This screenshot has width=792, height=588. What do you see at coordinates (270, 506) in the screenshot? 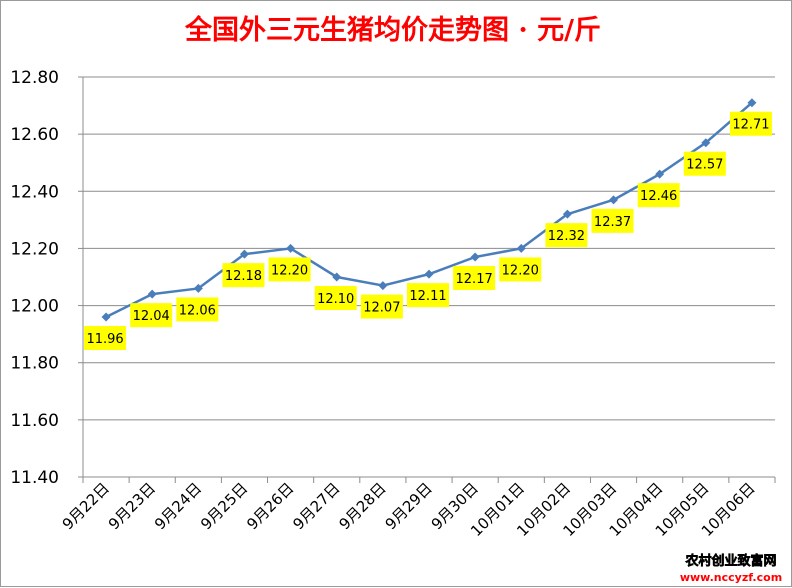
I see `x-tick-label: 9月26日` at bounding box center [270, 506].